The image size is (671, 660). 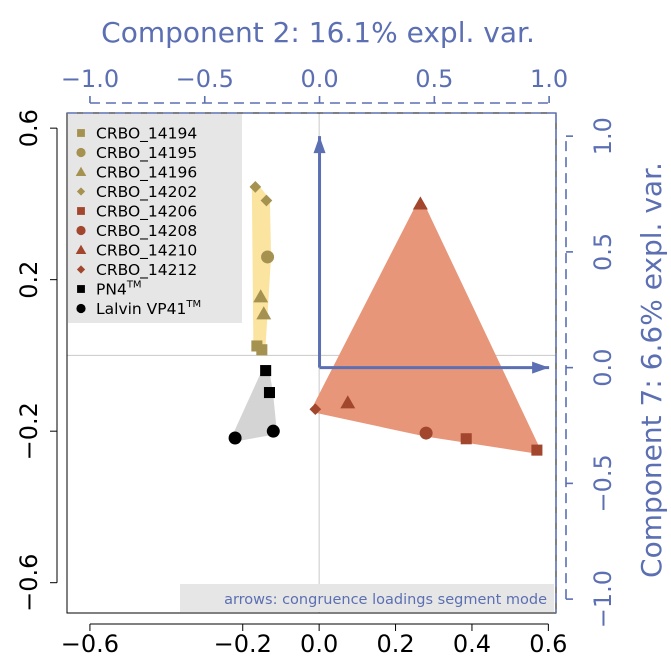 I want to click on legend-label-superscript-10: TM, so click(x=193, y=304).